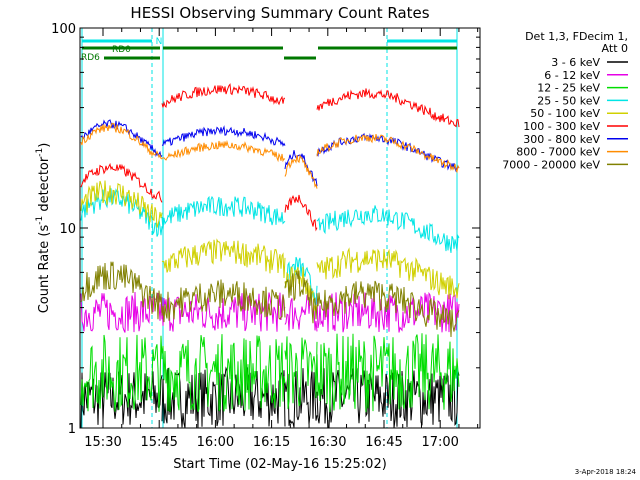 The height and width of the screenshot is (480, 640). What do you see at coordinates (271, 442) in the screenshot?
I see `x-tick-label: 16:15` at bounding box center [271, 442].